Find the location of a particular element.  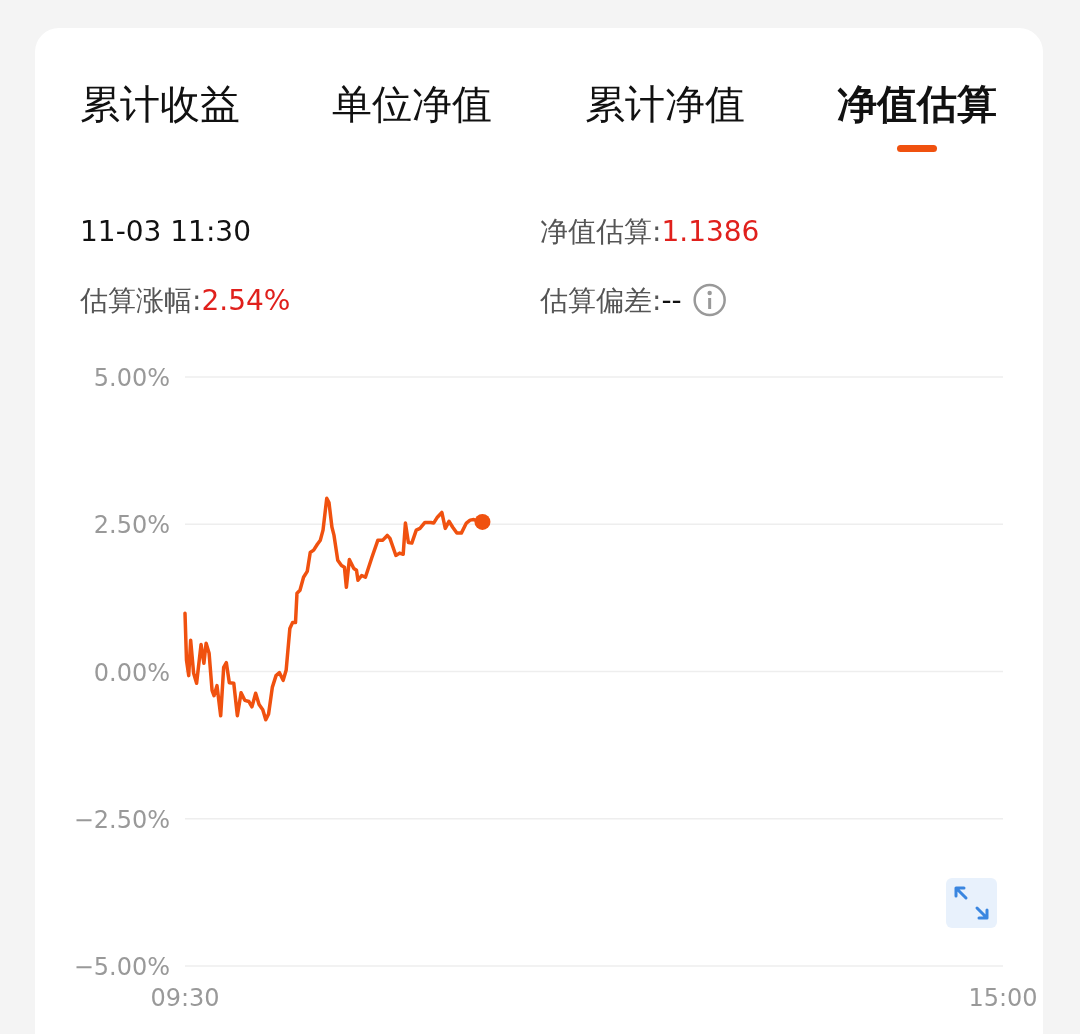

text: 估算偏差:-- is located at coordinates (610, 300).